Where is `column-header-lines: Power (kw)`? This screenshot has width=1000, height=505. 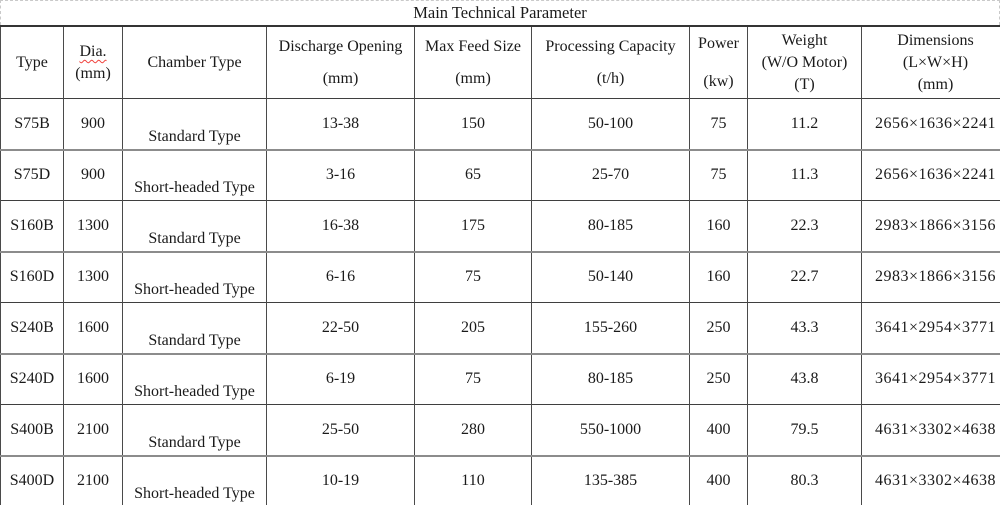
column-header-lines: Power (kw) is located at coordinates (719, 62).